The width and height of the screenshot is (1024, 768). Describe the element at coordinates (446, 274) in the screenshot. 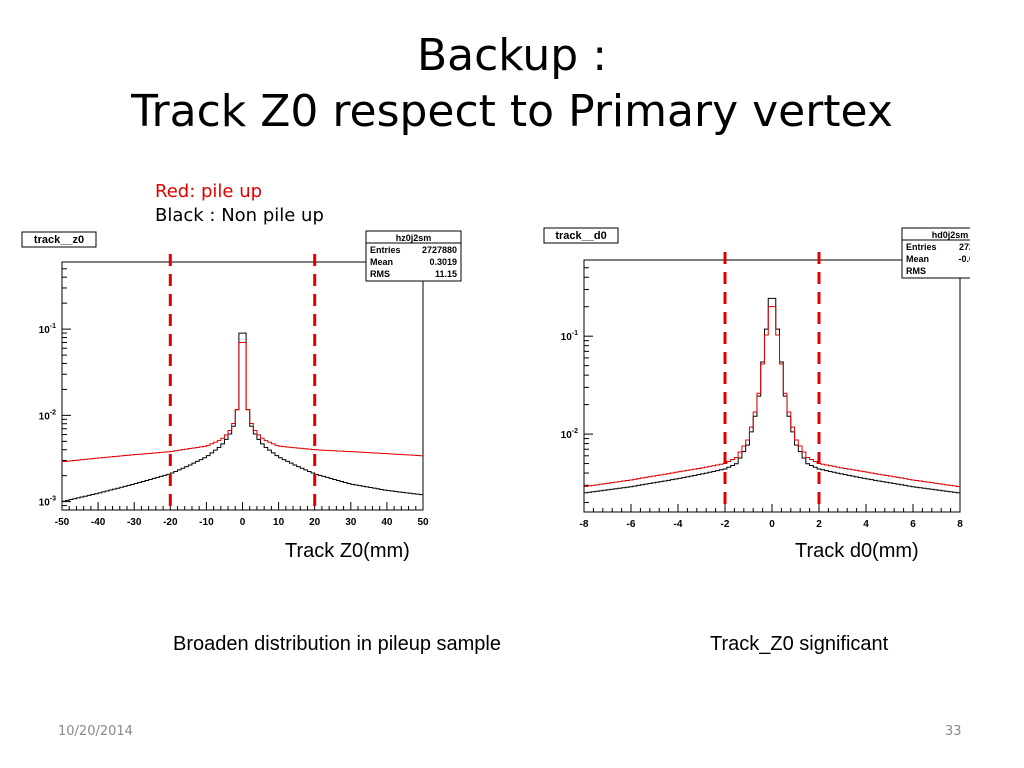

I see `stats-value: 11.15` at that location.